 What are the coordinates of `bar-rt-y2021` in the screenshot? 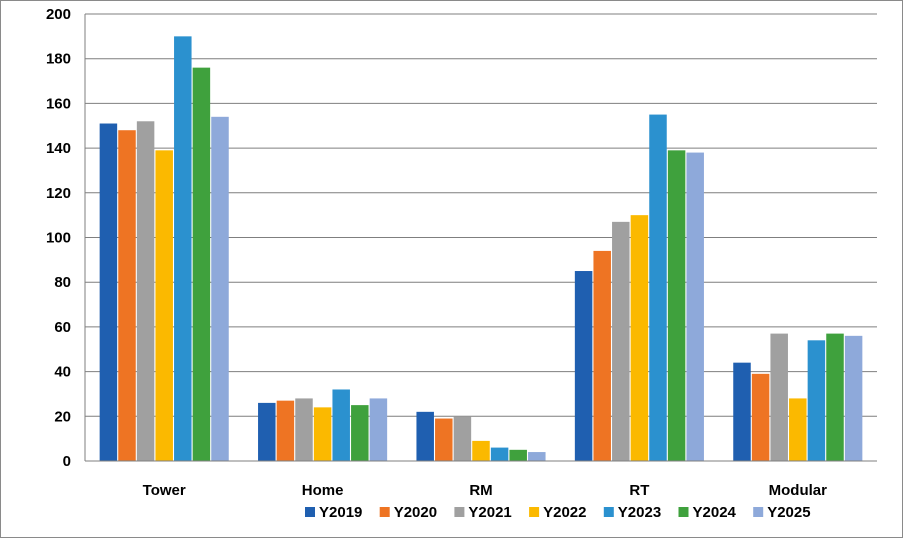 It's located at (621, 341).